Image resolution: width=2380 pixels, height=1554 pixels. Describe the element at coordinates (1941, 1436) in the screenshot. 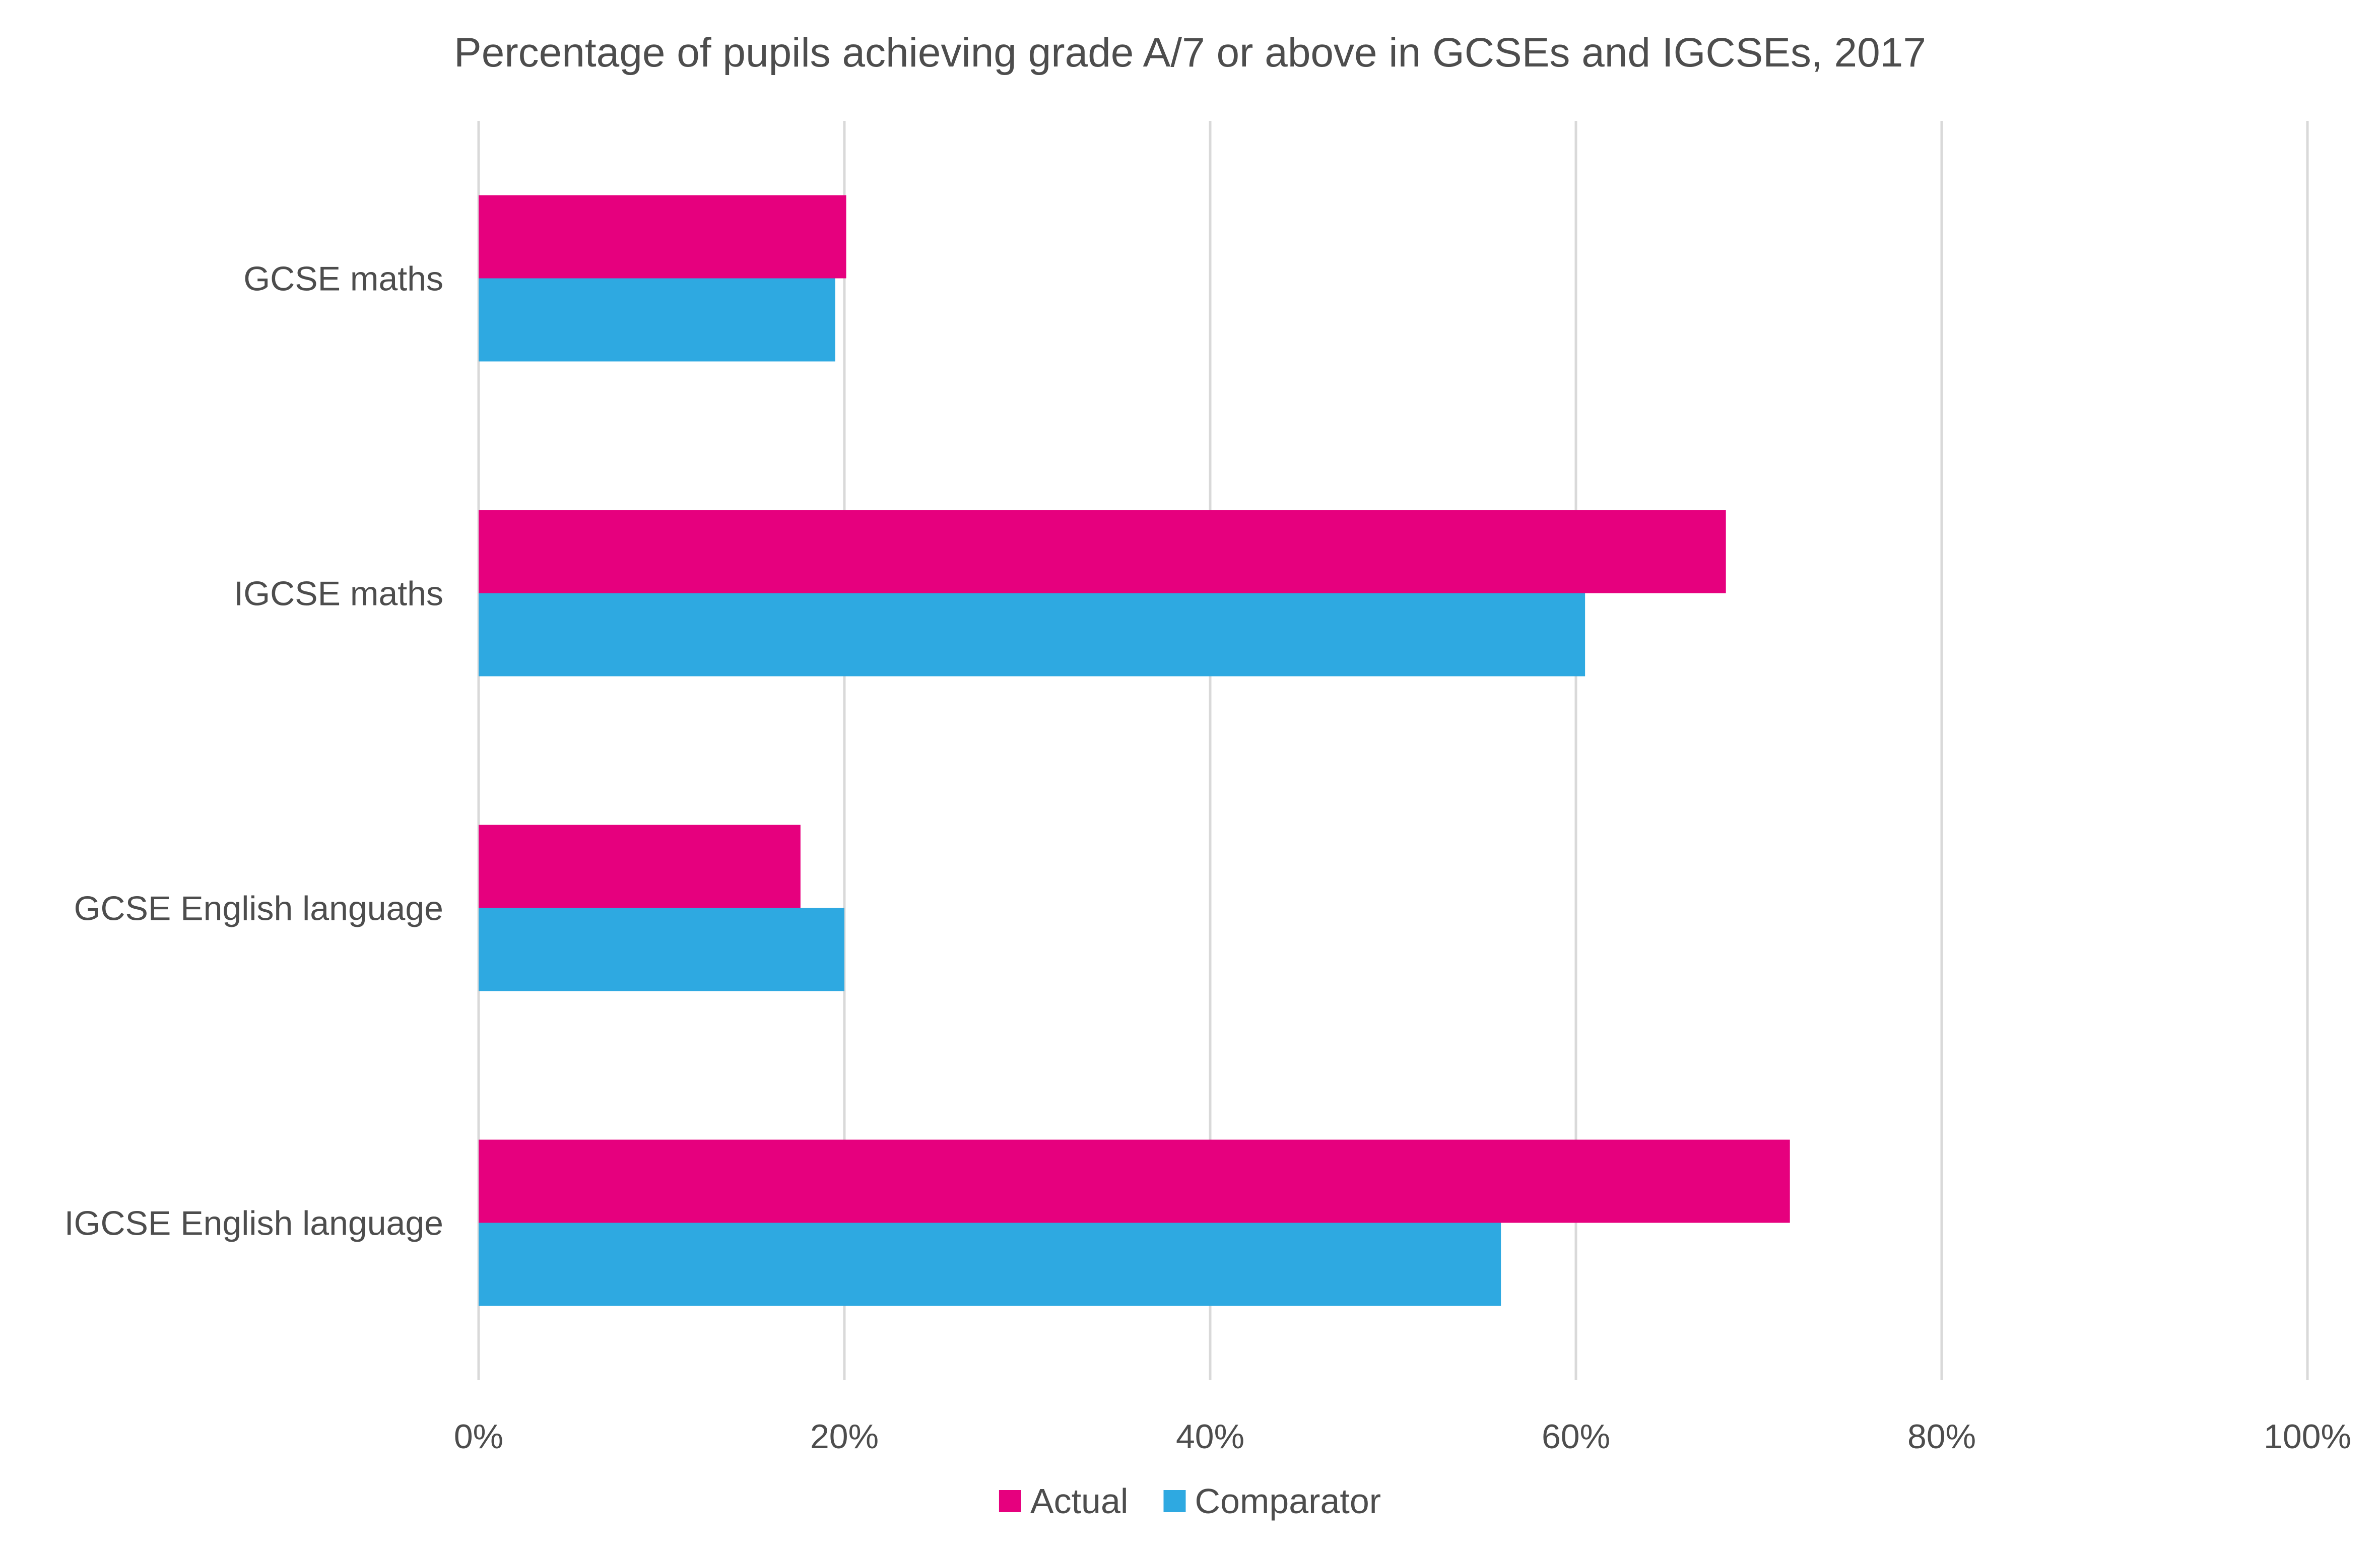

I see `x-tick-label: 80%` at that location.